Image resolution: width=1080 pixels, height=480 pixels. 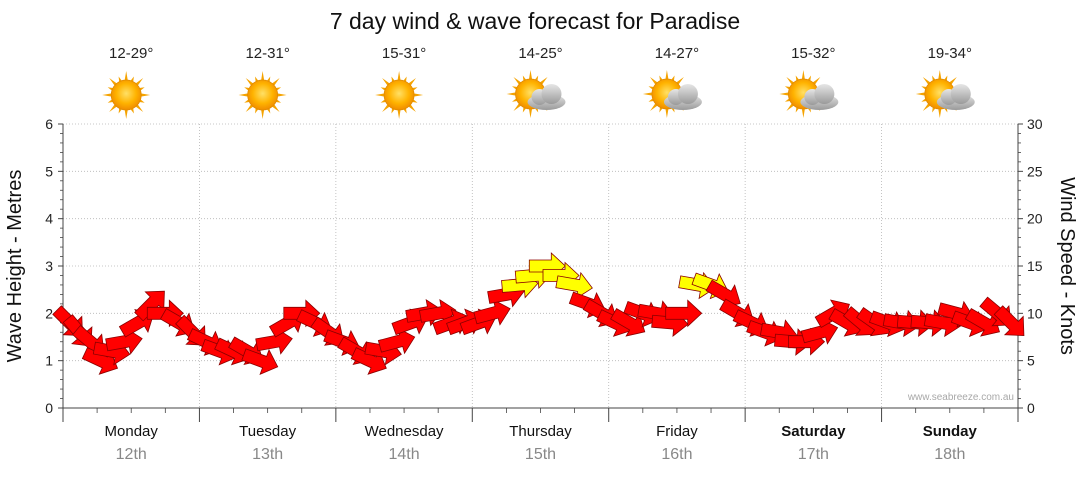 What do you see at coordinates (267, 454) in the screenshot?
I see `day-date: 13th` at bounding box center [267, 454].